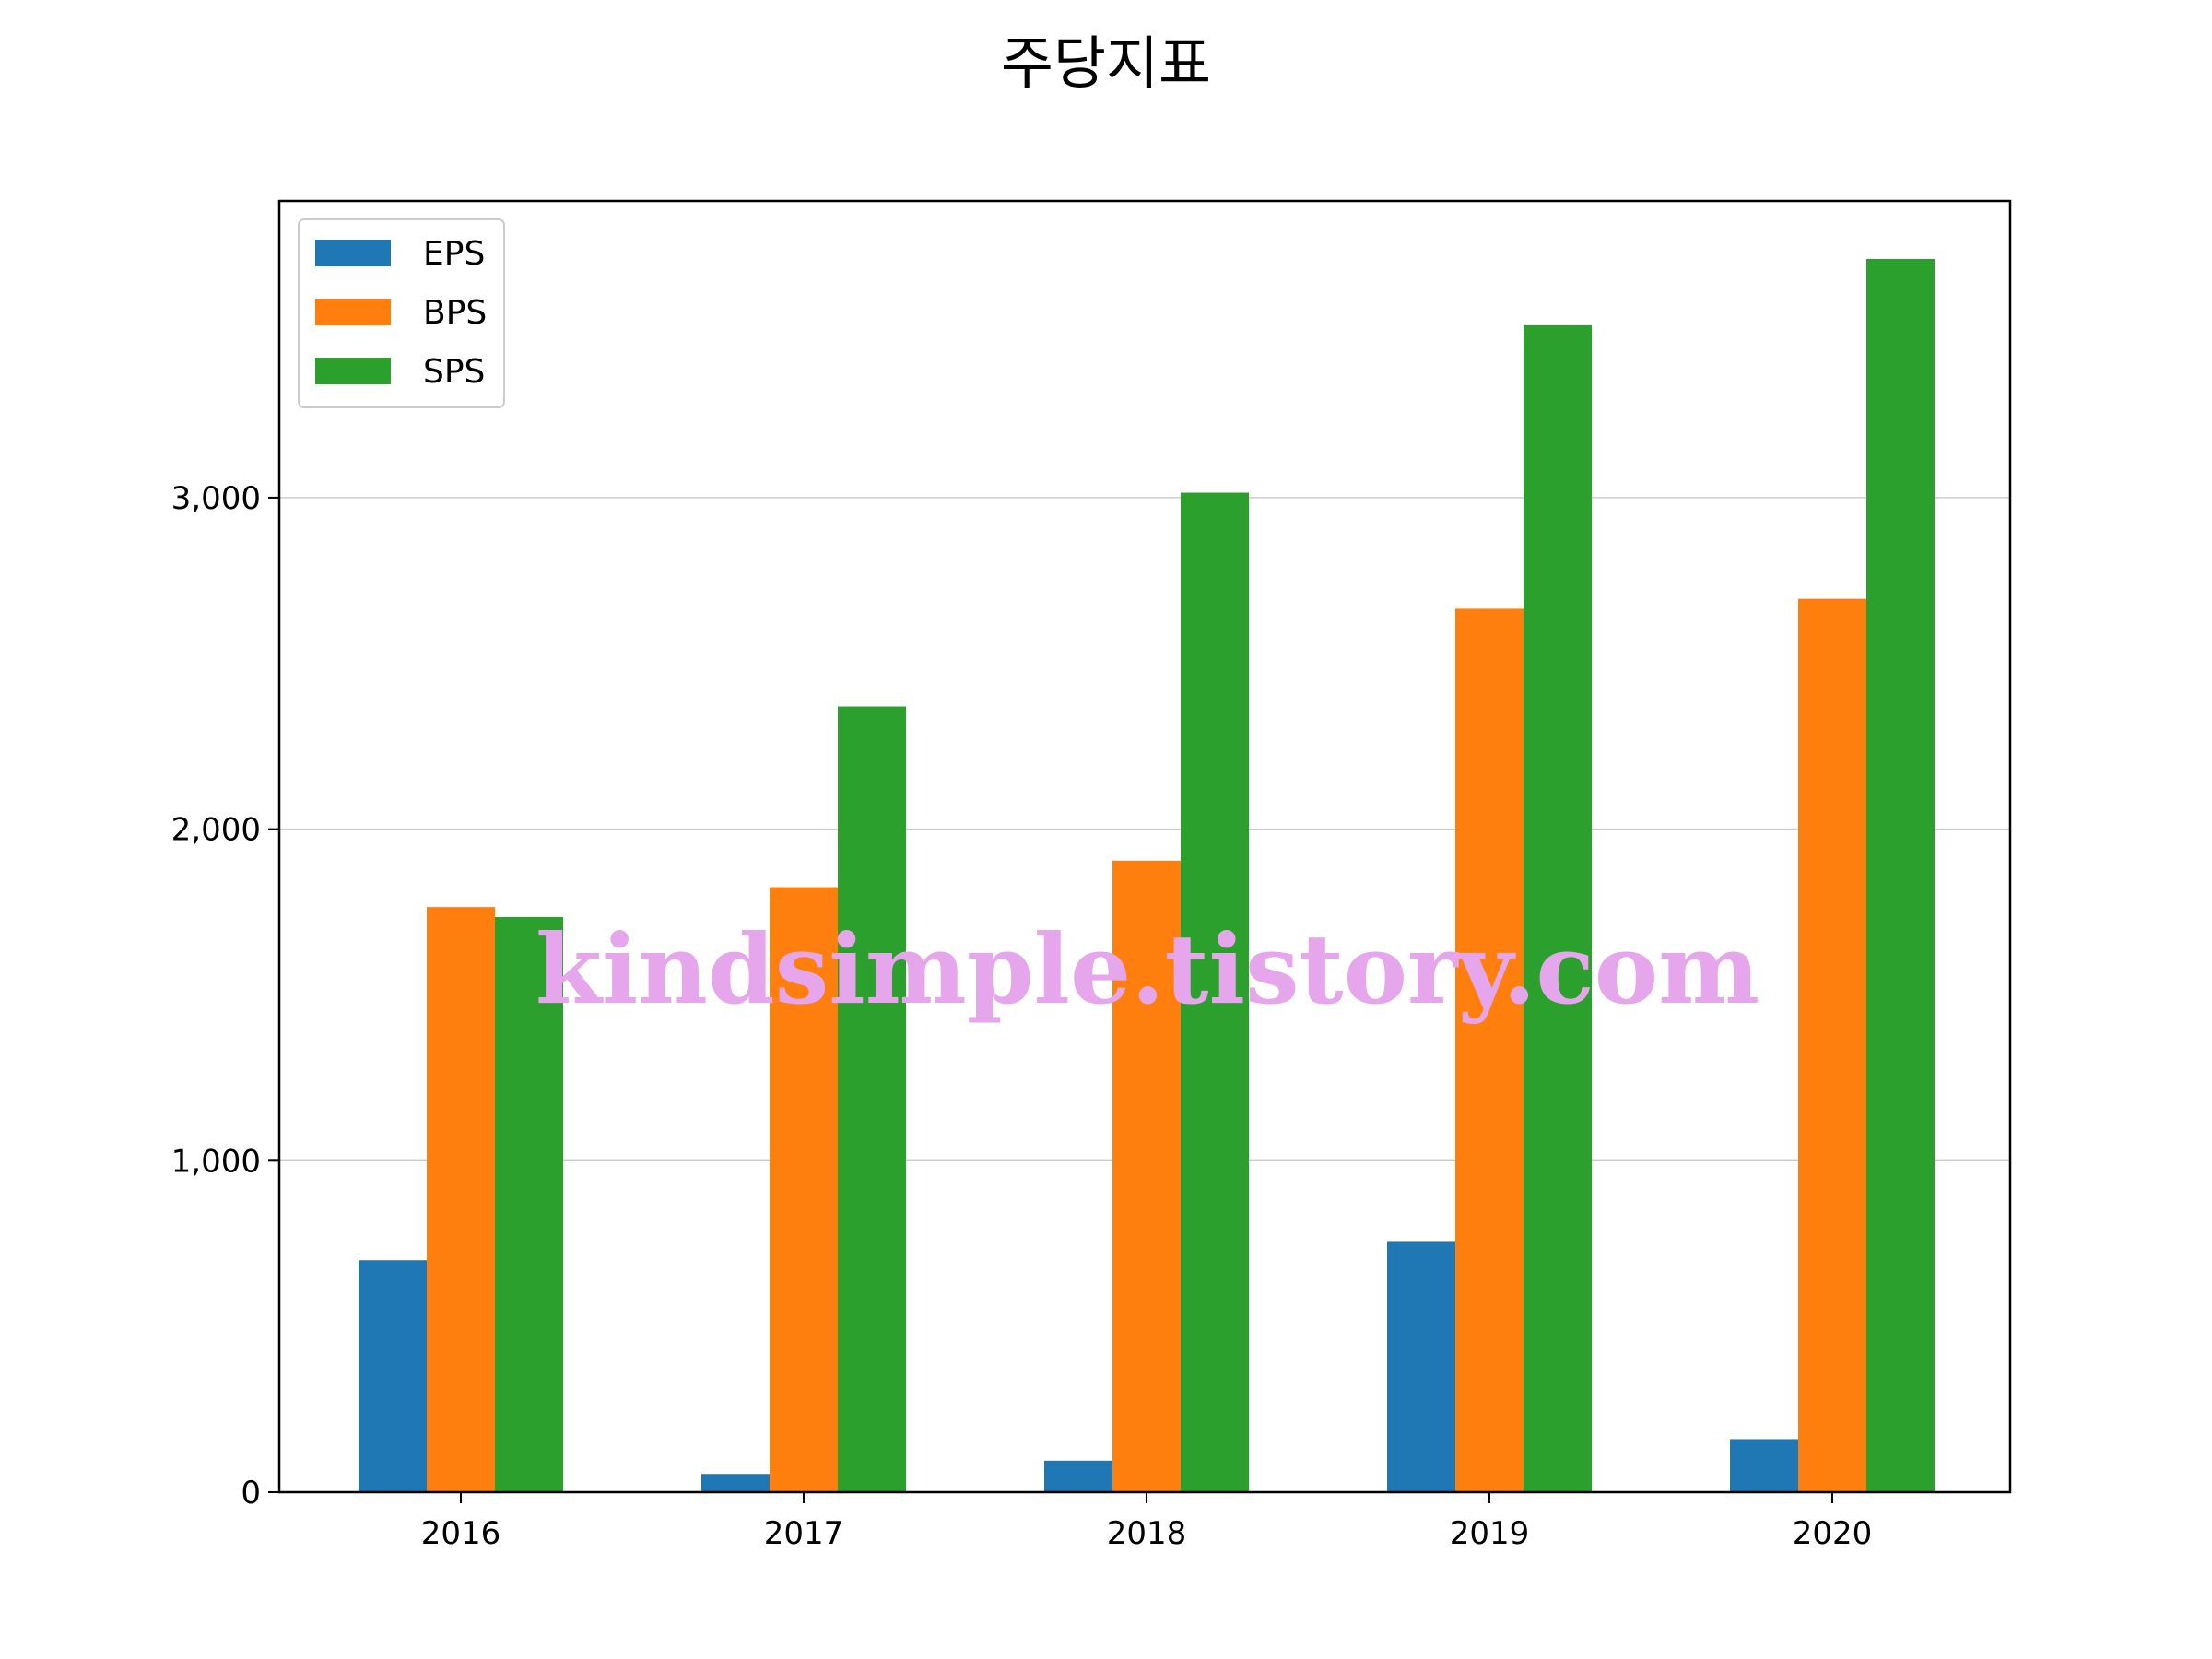 The height and width of the screenshot is (1659, 2212). What do you see at coordinates (804, 1189) in the screenshot?
I see `bar-bps-2017` at bounding box center [804, 1189].